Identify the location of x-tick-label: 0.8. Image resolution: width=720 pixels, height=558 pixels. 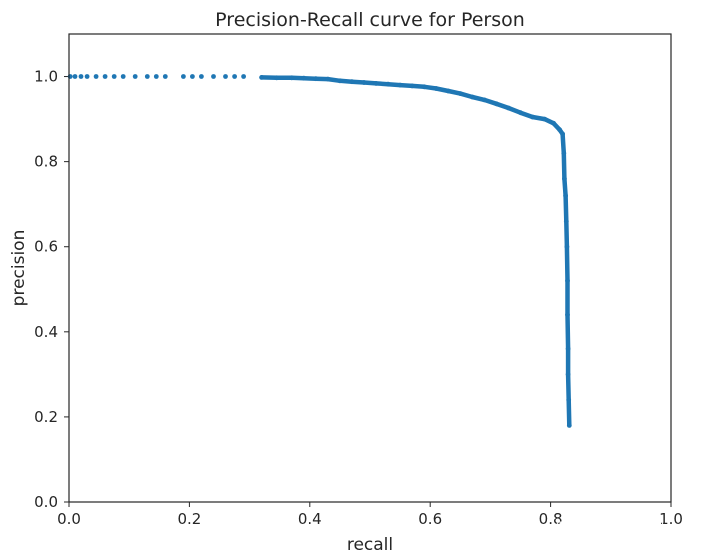
(551, 519).